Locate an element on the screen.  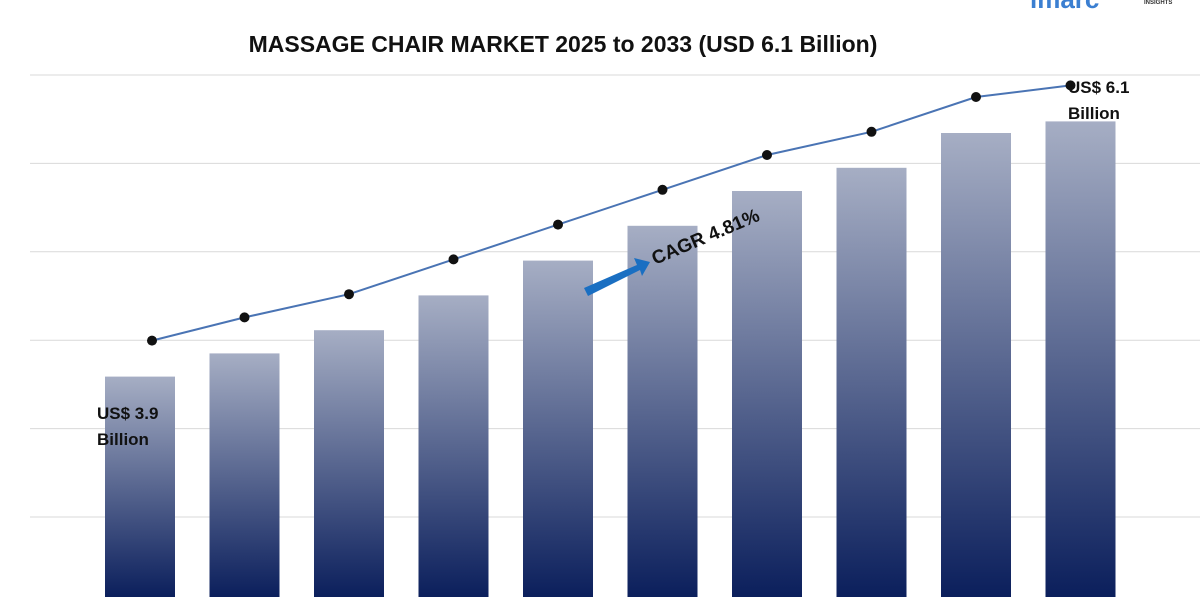
cagr-arrow-icon is located at coordinates (617, 277).